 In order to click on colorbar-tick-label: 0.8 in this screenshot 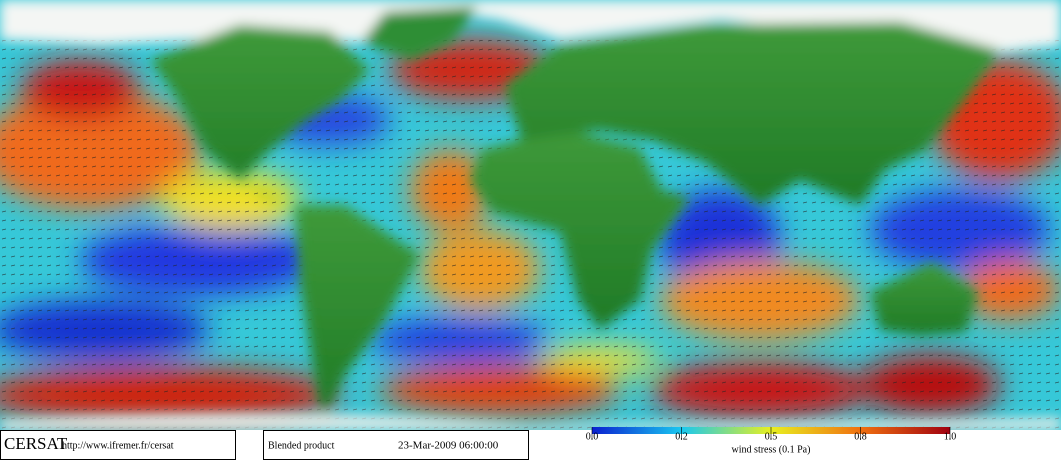, I will do `click(860, 436)`.